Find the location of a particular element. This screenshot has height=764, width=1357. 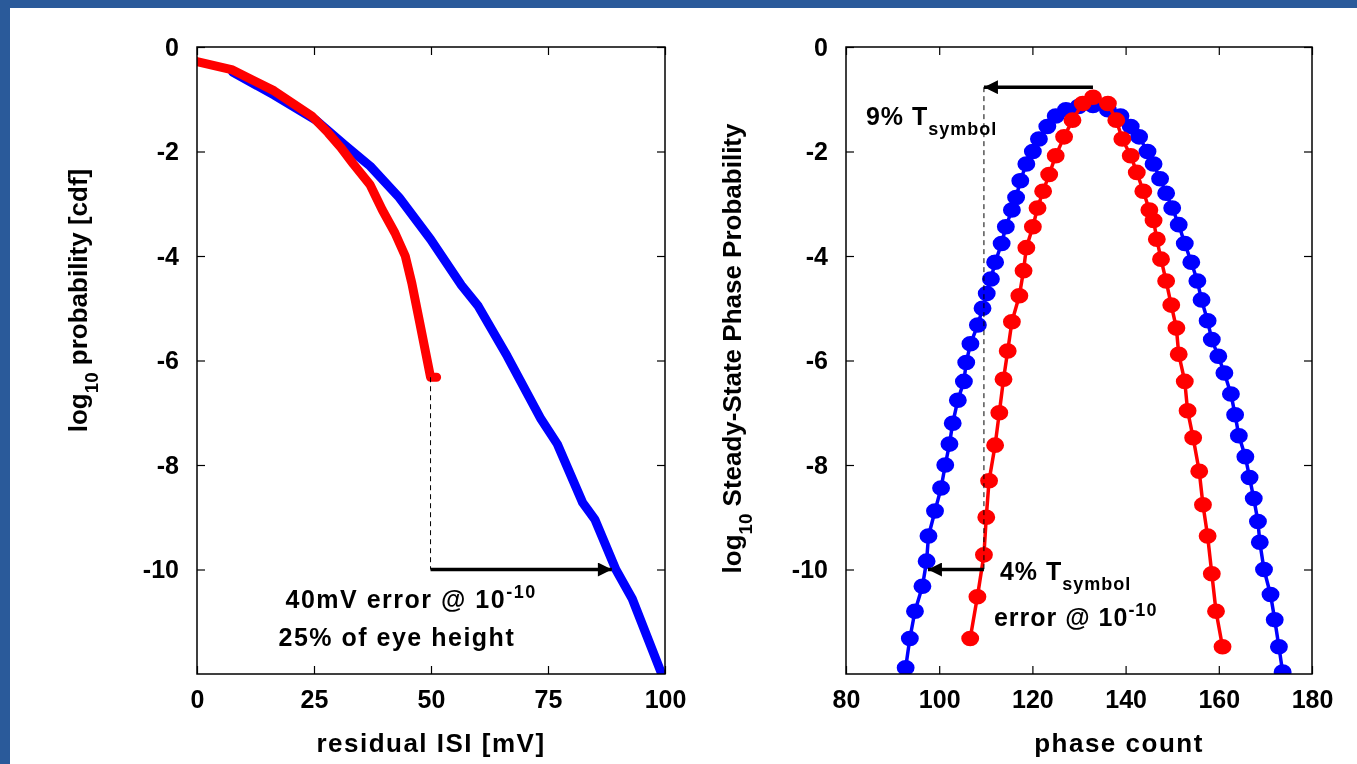

annotation: 4% T$_{symbol}$ is located at coordinates (1065, 575).